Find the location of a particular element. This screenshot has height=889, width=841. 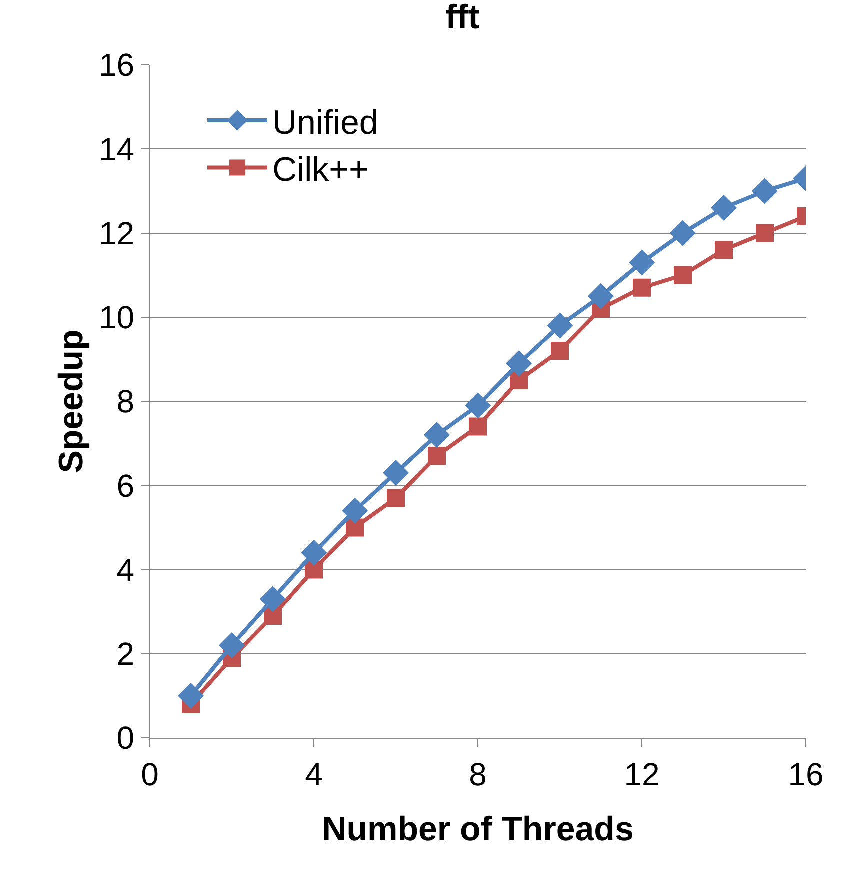

y-tick-label: 4 is located at coordinates (125, 570).